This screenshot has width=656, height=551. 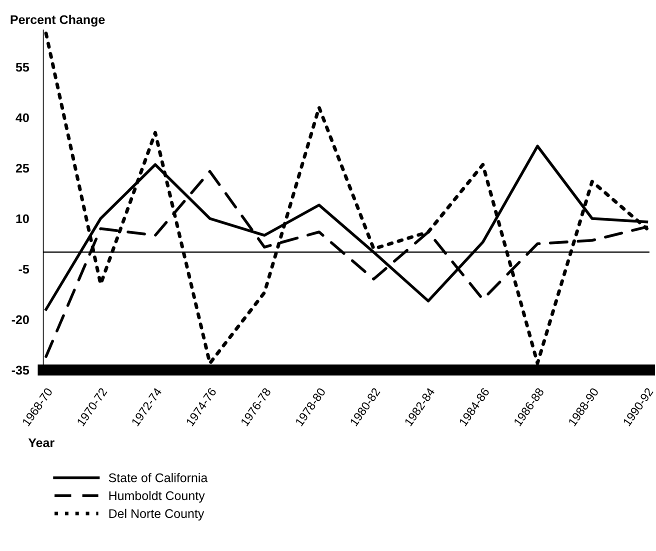 What do you see at coordinates (157, 496) in the screenshot?
I see `legend-label: Humboldt County` at bounding box center [157, 496].